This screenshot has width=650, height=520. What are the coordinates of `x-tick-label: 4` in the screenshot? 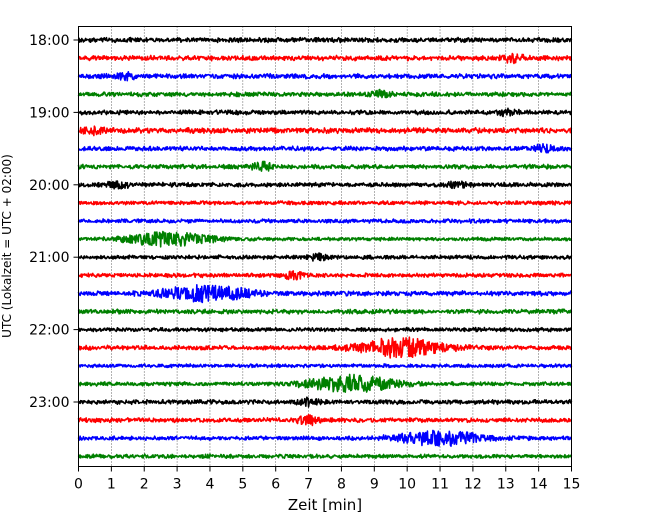 It's located at (210, 485).